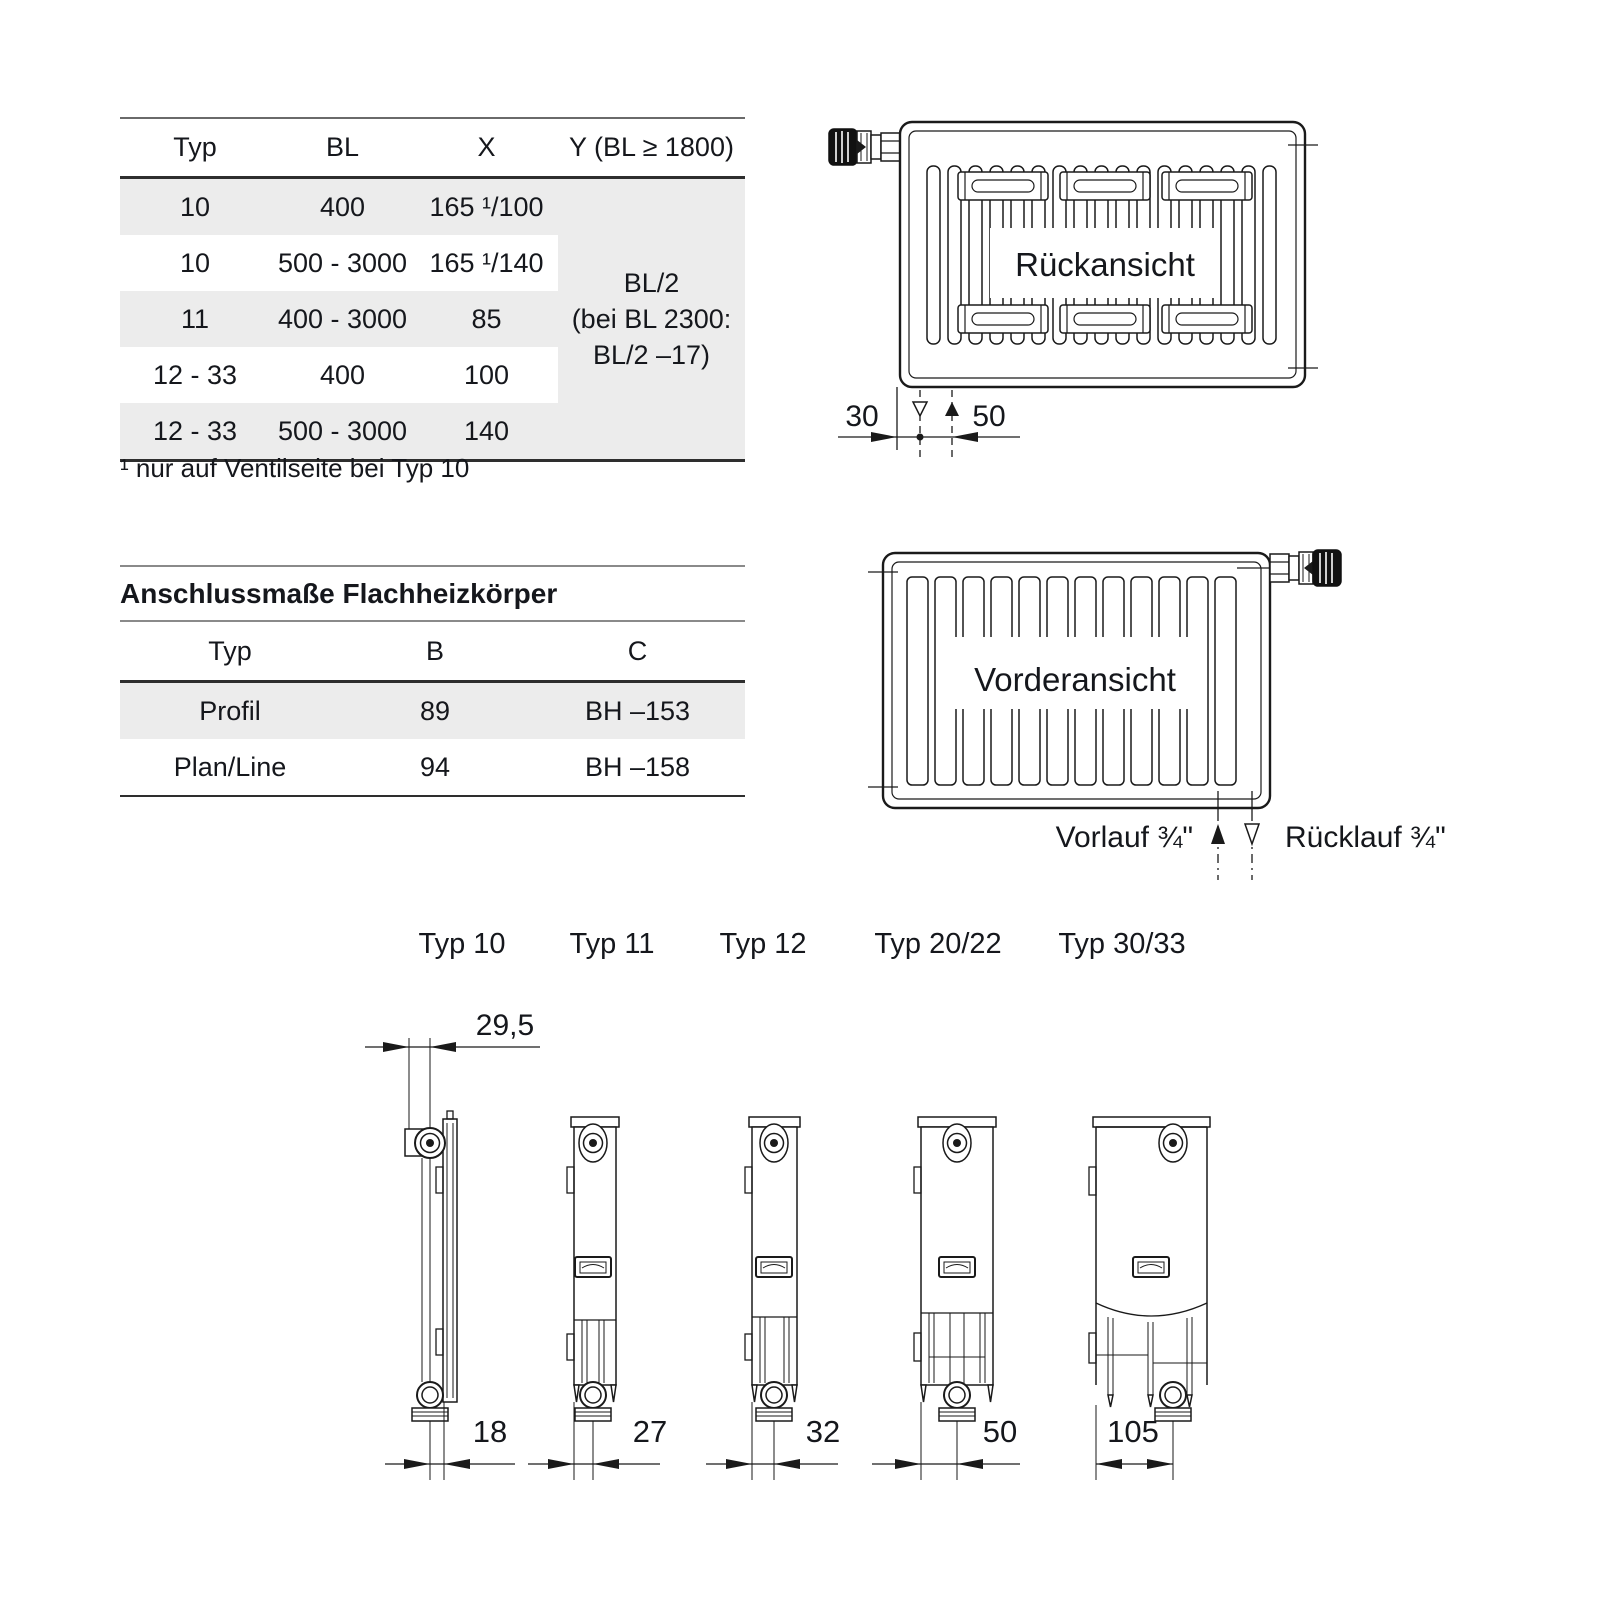 The image size is (1600, 1600). Describe the element at coordinates (651, 283) in the screenshot. I see `y-value-line: BL/2` at that location.